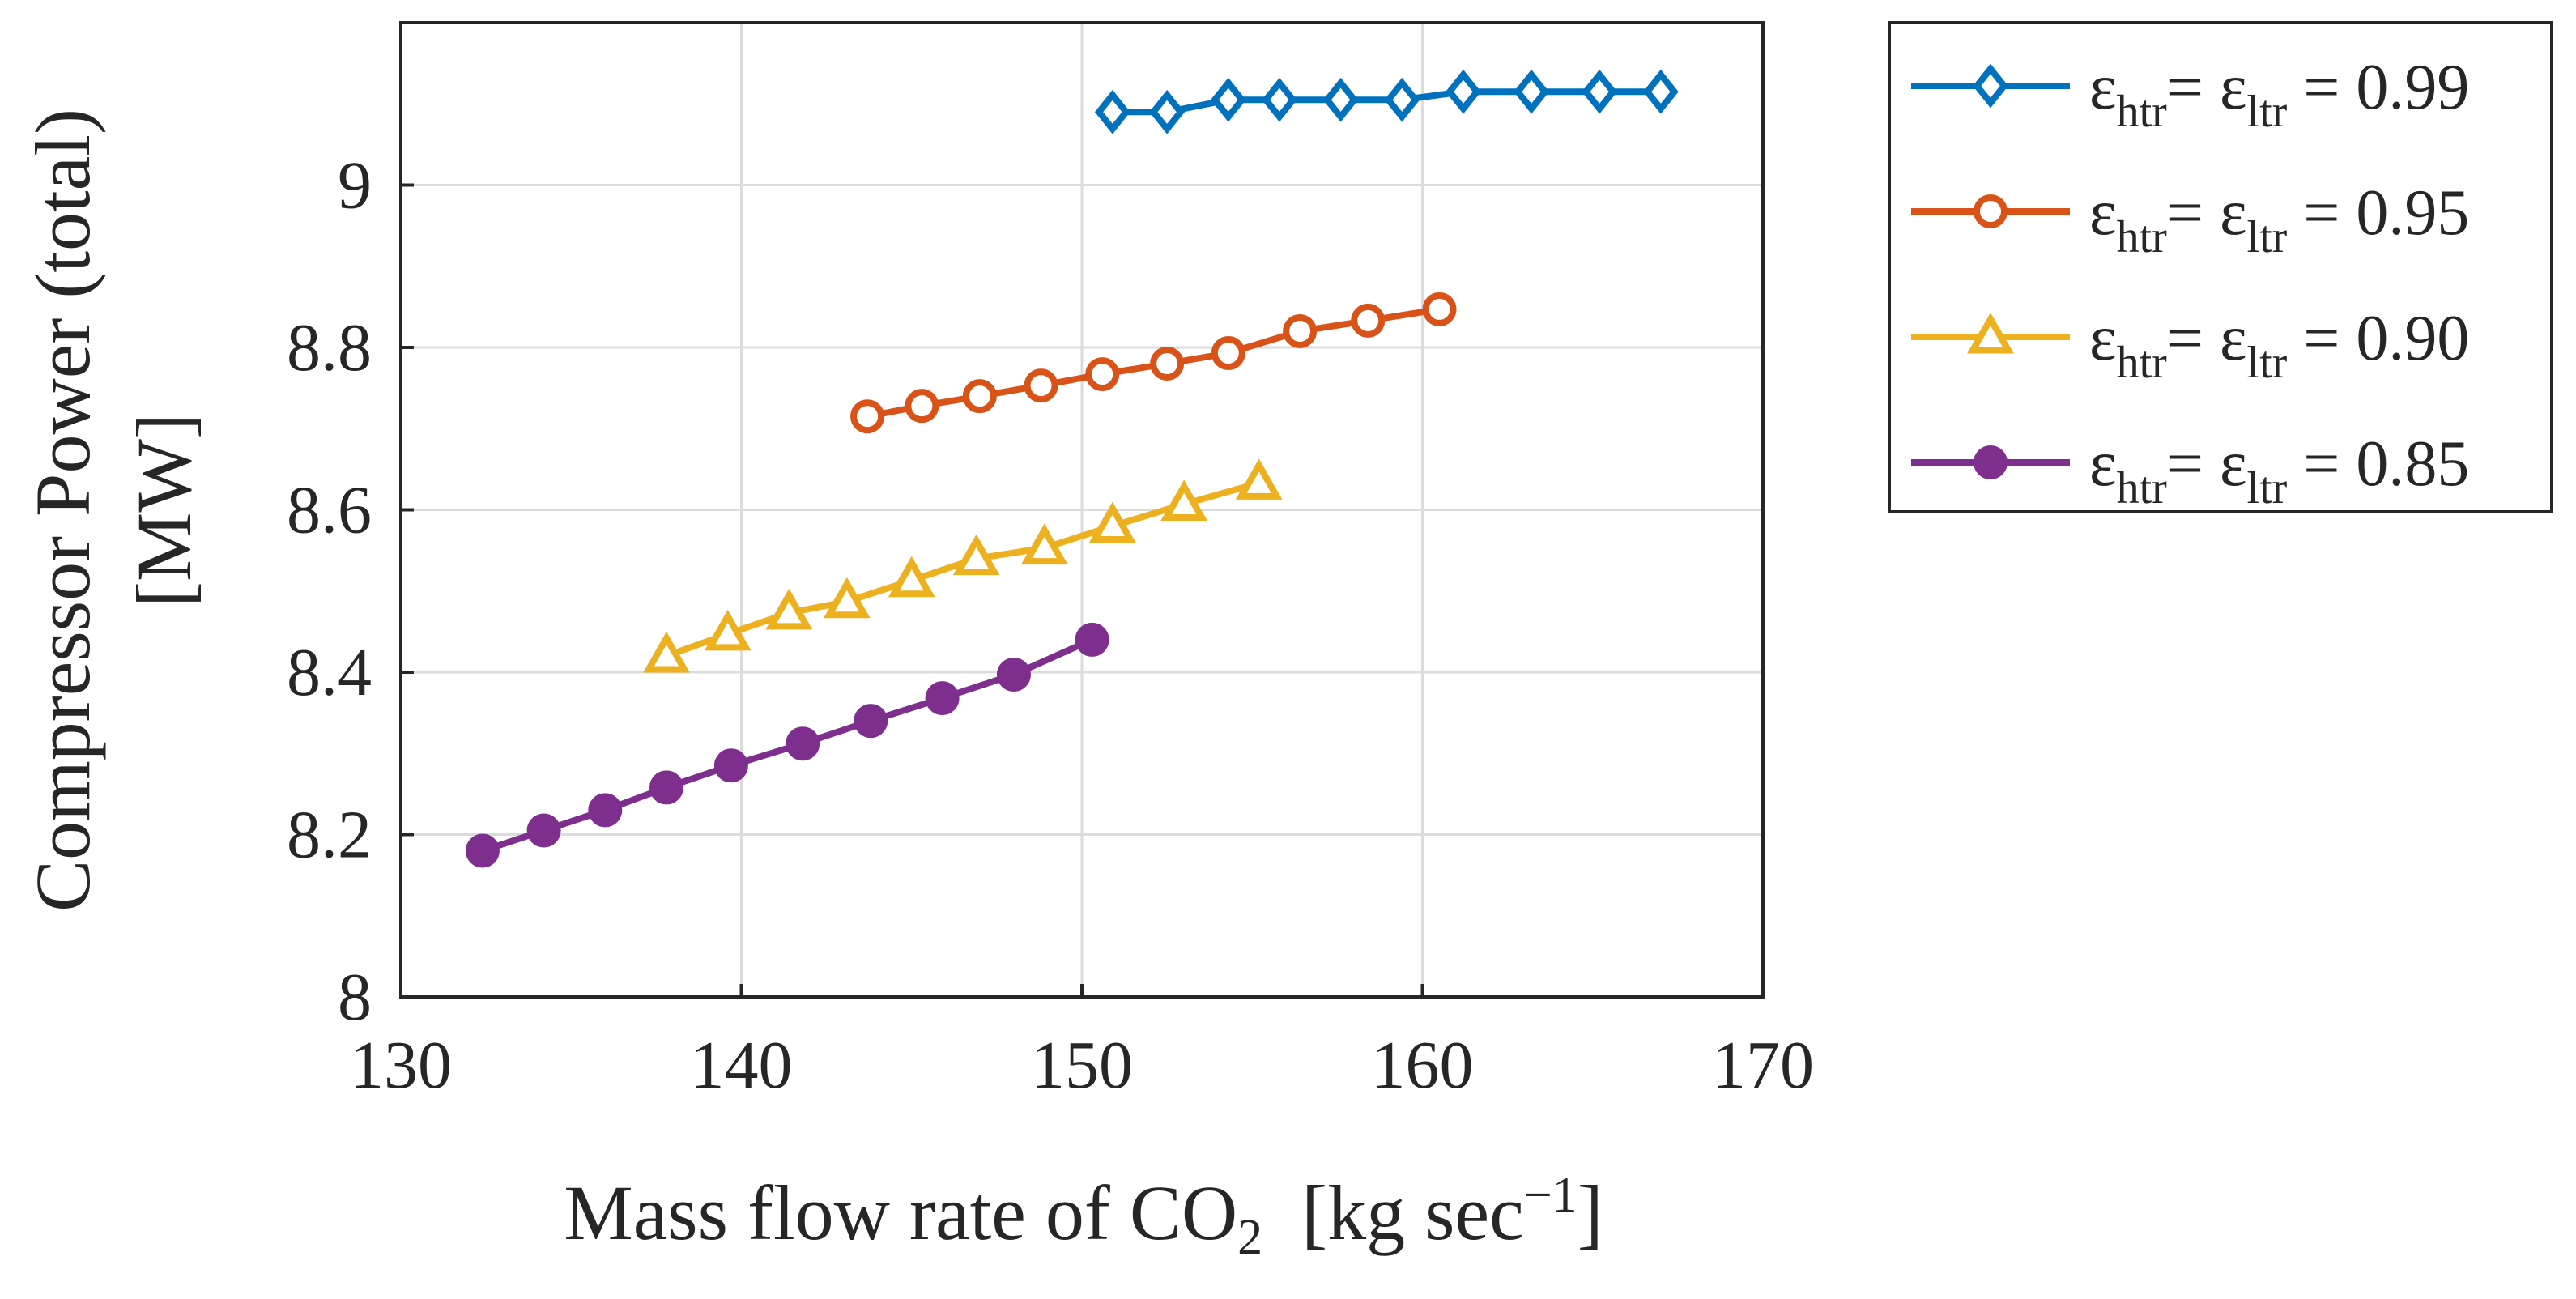 The height and width of the screenshot is (1299, 2576). Describe the element at coordinates (164, 510) in the screenshot. I see `y-axis-title-line2: [MW]` at that location.